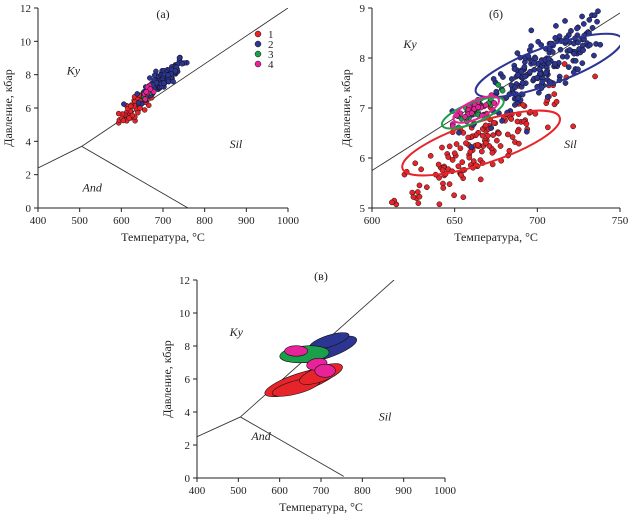 Image resolution: width=635 pixels, height=522 pixels. What do you see at coordinates (149, 92) in the screenshot?
I see `series-4-points` at bounding box center [149, 92].